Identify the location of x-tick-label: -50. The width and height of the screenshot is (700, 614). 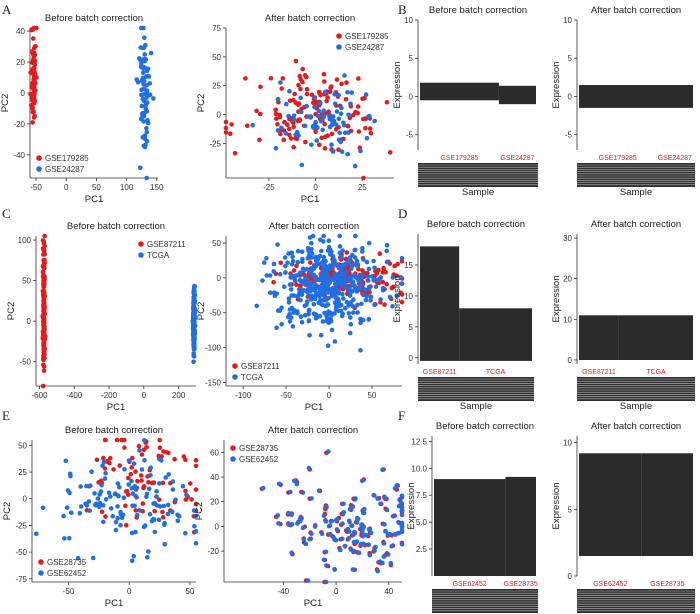
(286, 395).